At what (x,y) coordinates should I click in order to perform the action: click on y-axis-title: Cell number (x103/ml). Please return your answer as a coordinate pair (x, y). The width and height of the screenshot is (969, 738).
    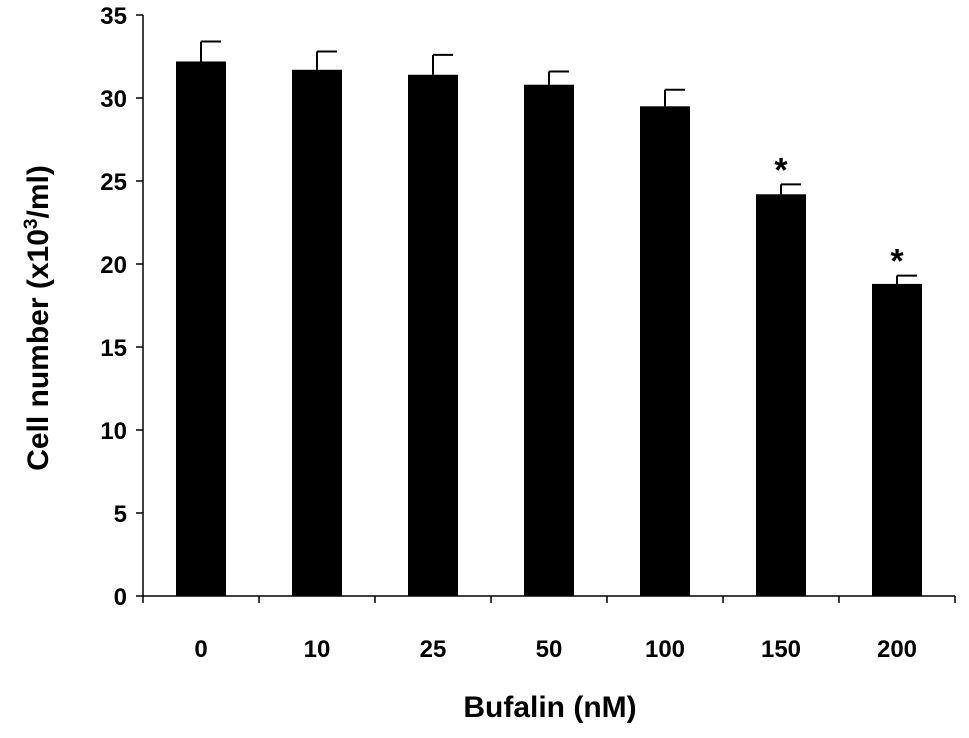
    Looking at the image, I should click on (38, 318).